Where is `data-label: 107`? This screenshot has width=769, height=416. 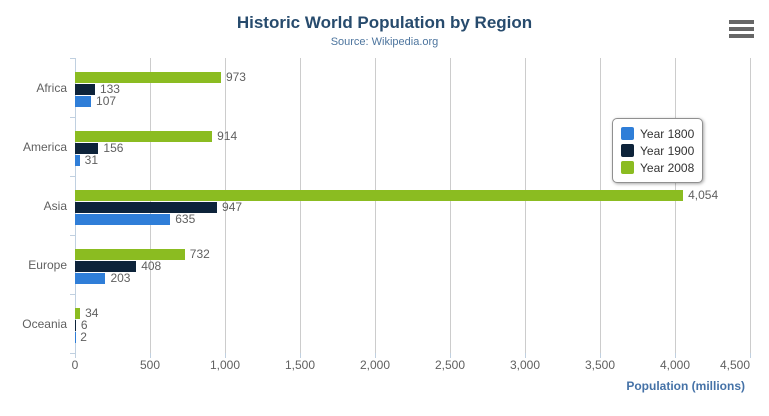
data-label: 107 is located at coordinates (106, 101).